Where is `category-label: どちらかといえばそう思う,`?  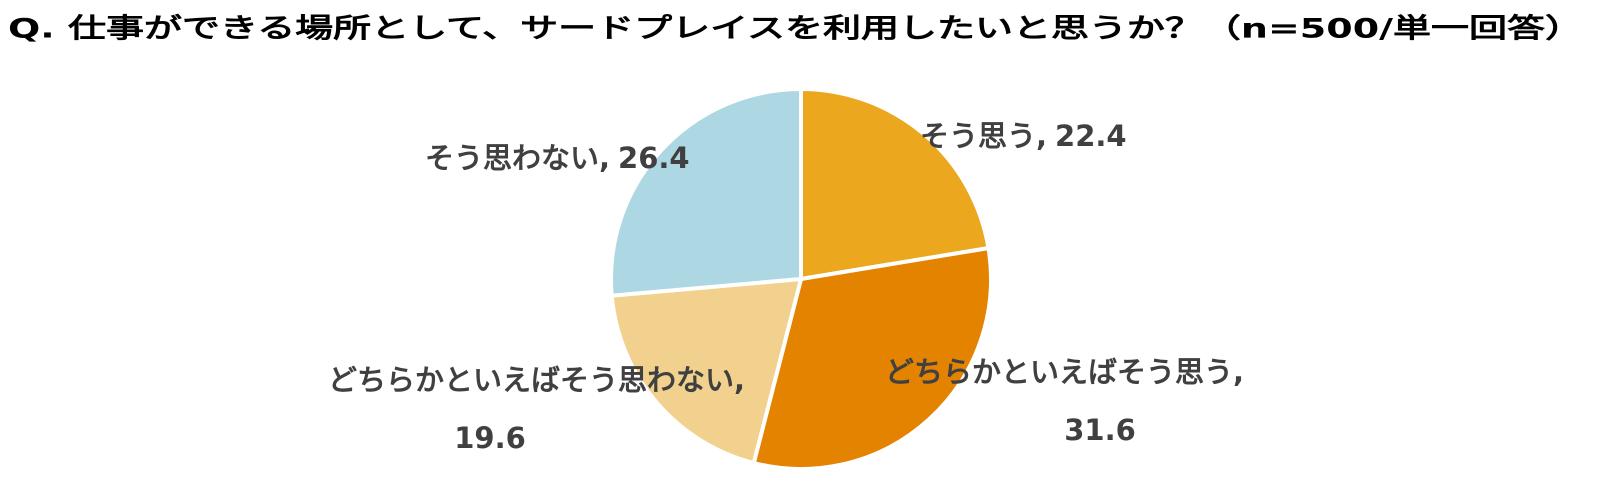 category-label: どちらかといえばそう思う, is located at coordinates (1064, 372).